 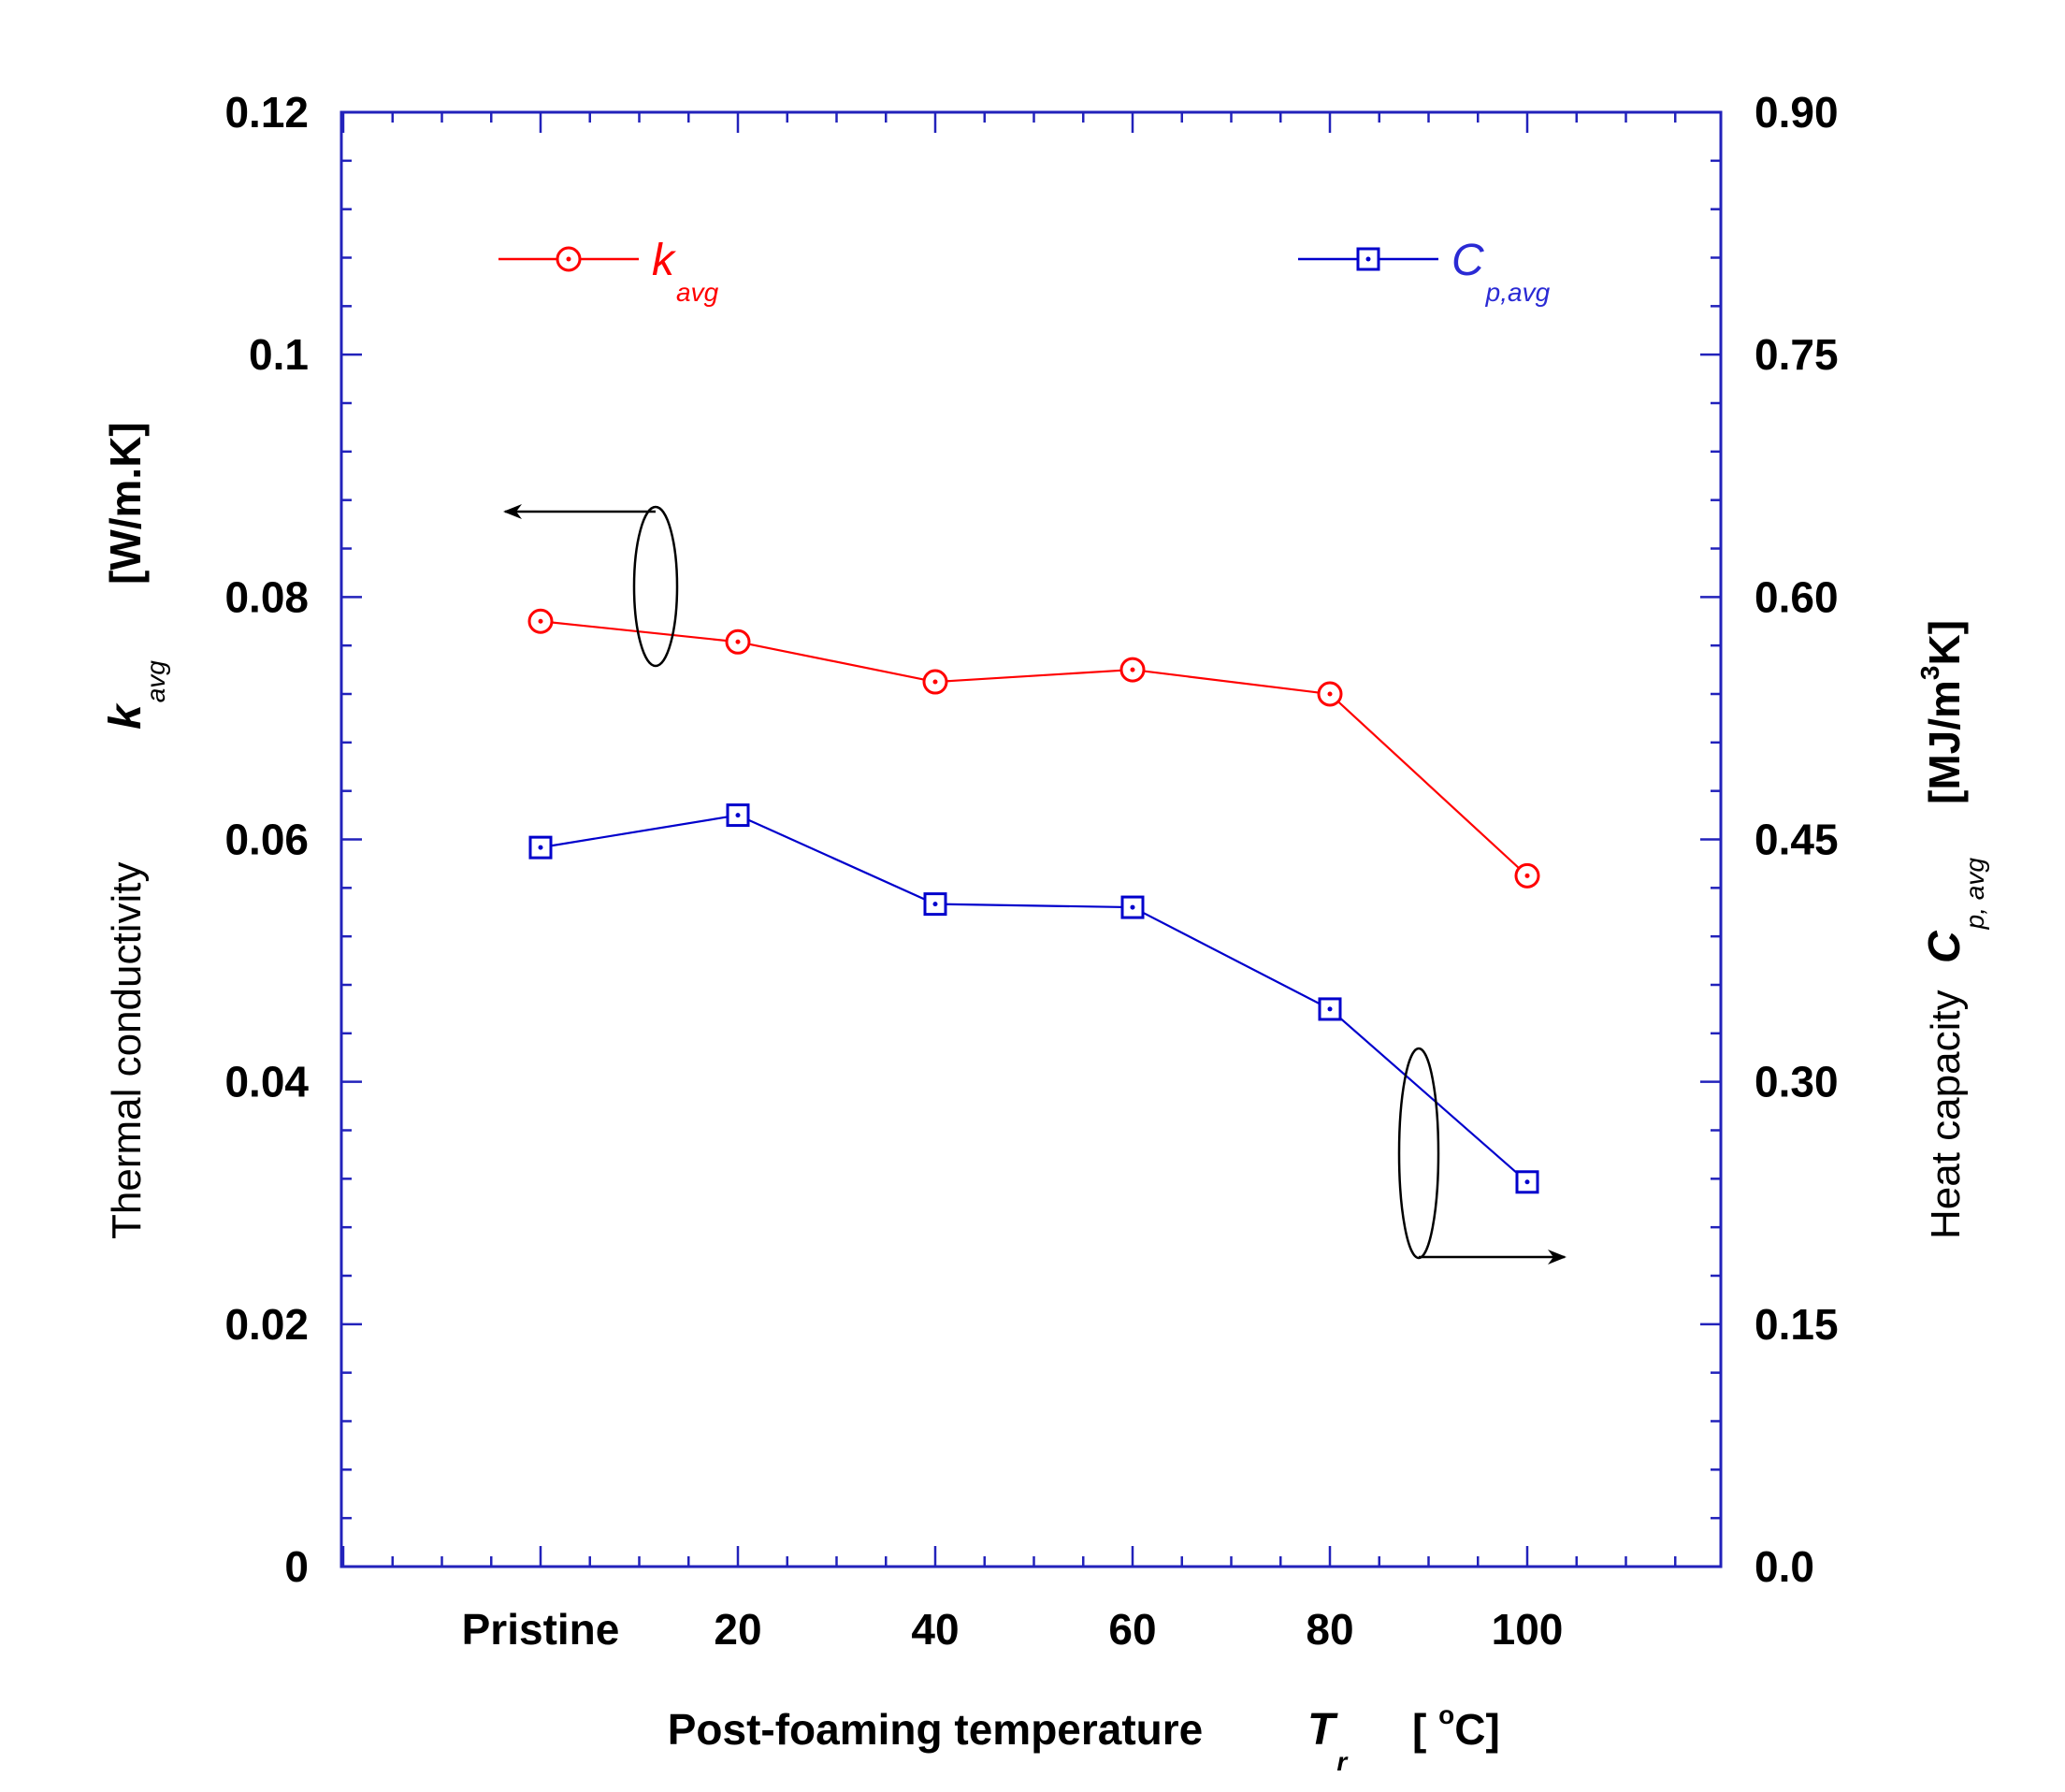 What do you see at coordinates (936, 1729) in the screenshot?
I see `x-axis-title: Post-foaming temperature` at bounding box center [936, 1729].